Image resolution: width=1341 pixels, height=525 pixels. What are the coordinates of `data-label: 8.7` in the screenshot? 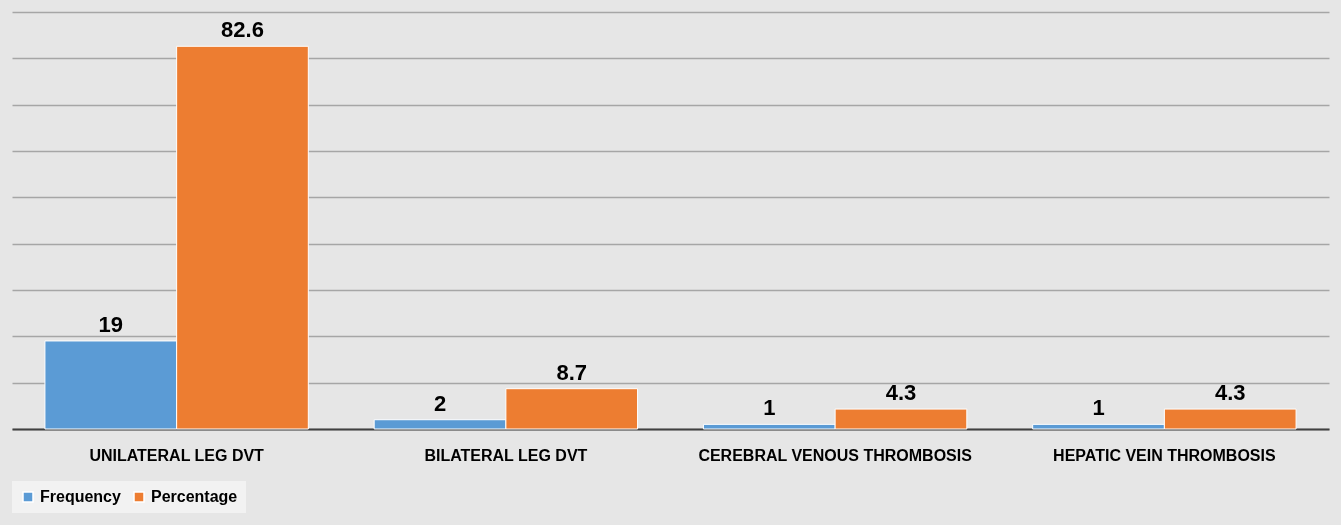 It's located at (572, 372).